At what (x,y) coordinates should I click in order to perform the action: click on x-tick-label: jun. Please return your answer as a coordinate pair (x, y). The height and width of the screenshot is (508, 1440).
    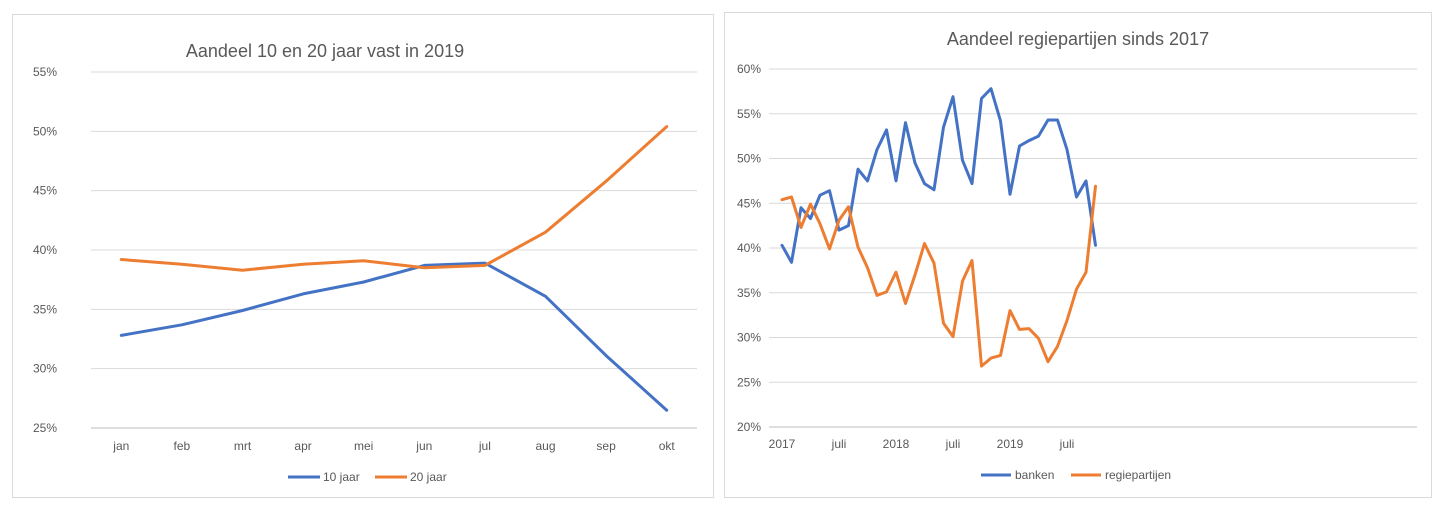
    Looking at the image, I should click on (423, 446).